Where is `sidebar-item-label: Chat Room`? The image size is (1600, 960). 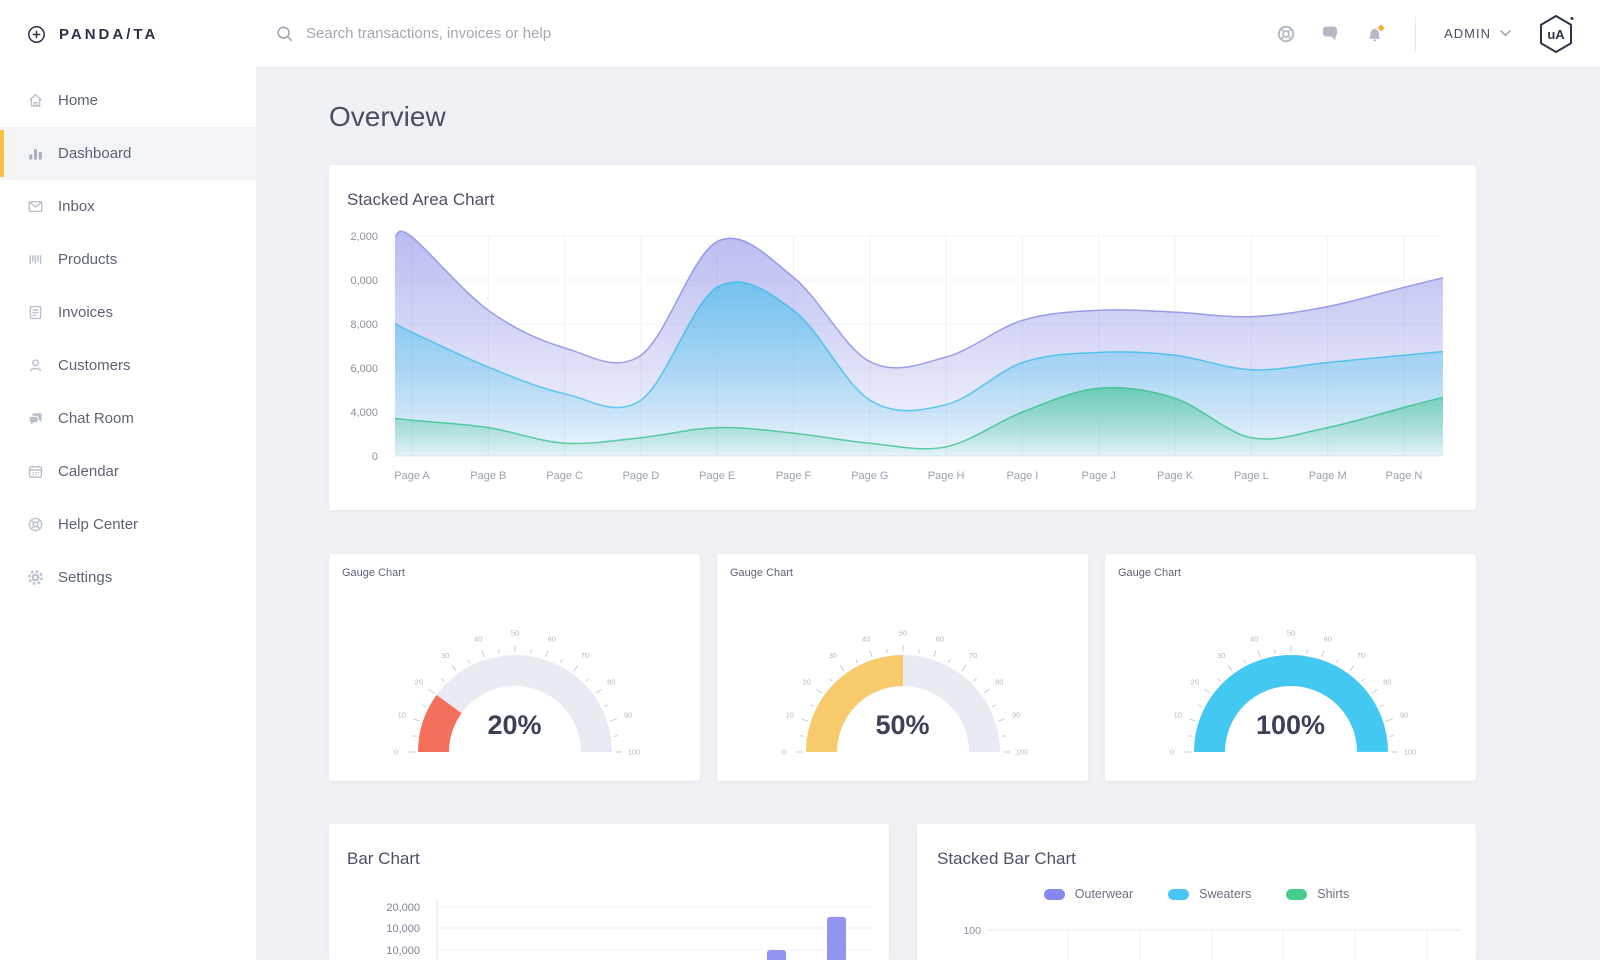
sidebar-item-label: Chat Room is located at coordinates (96, 418).